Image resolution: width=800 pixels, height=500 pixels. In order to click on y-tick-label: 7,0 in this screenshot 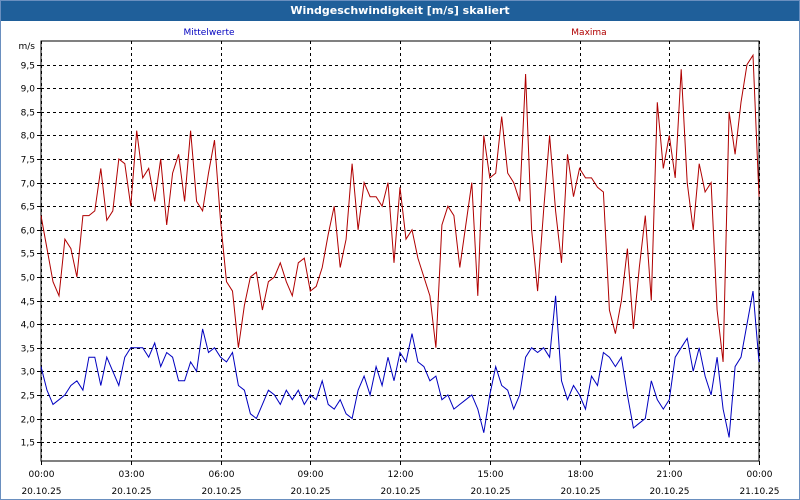, I will do `click(28, 185)`.